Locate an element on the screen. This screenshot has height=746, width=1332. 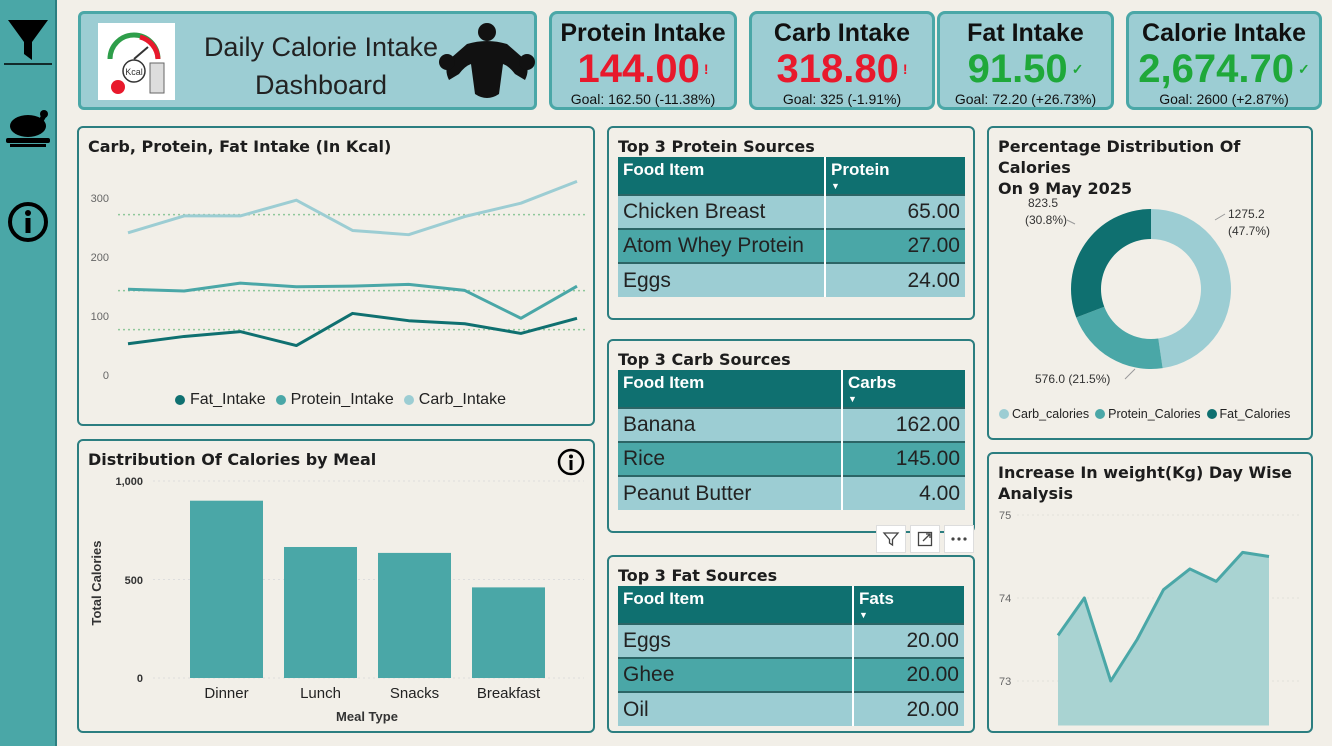
line-chart: 300 200 100 0 is located at coordinates (339, 280).